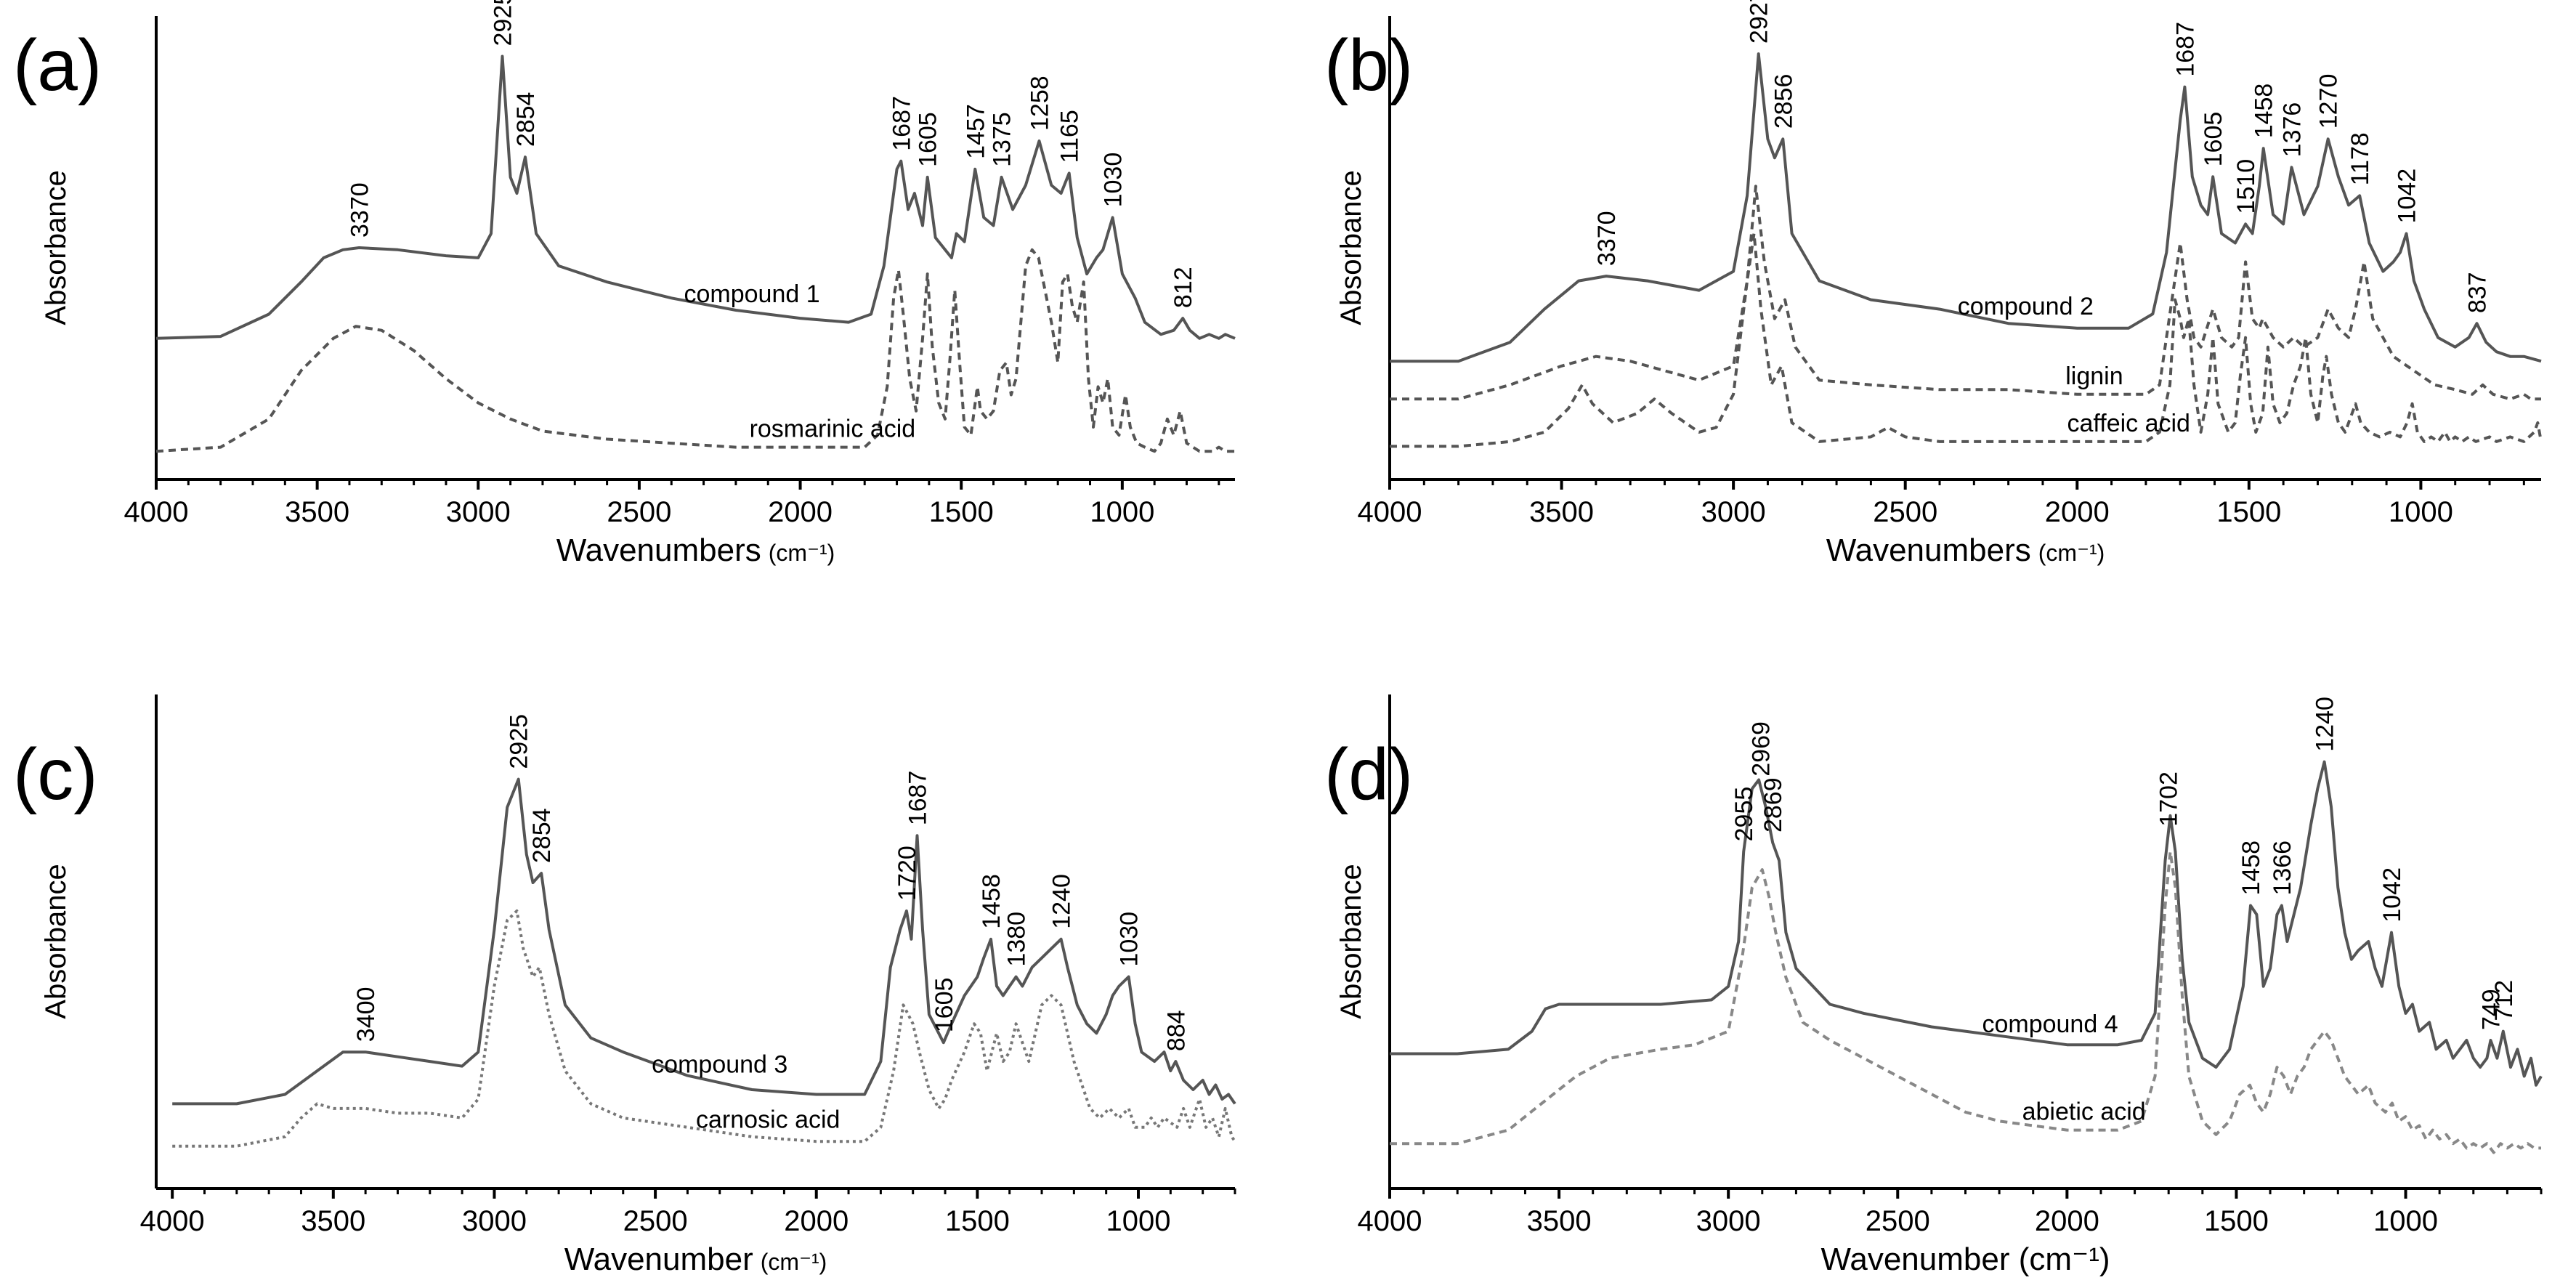 The height and width of the screenshot is (1288, 2576). I want to click on peak-label: 1165, so click(1070, 136).